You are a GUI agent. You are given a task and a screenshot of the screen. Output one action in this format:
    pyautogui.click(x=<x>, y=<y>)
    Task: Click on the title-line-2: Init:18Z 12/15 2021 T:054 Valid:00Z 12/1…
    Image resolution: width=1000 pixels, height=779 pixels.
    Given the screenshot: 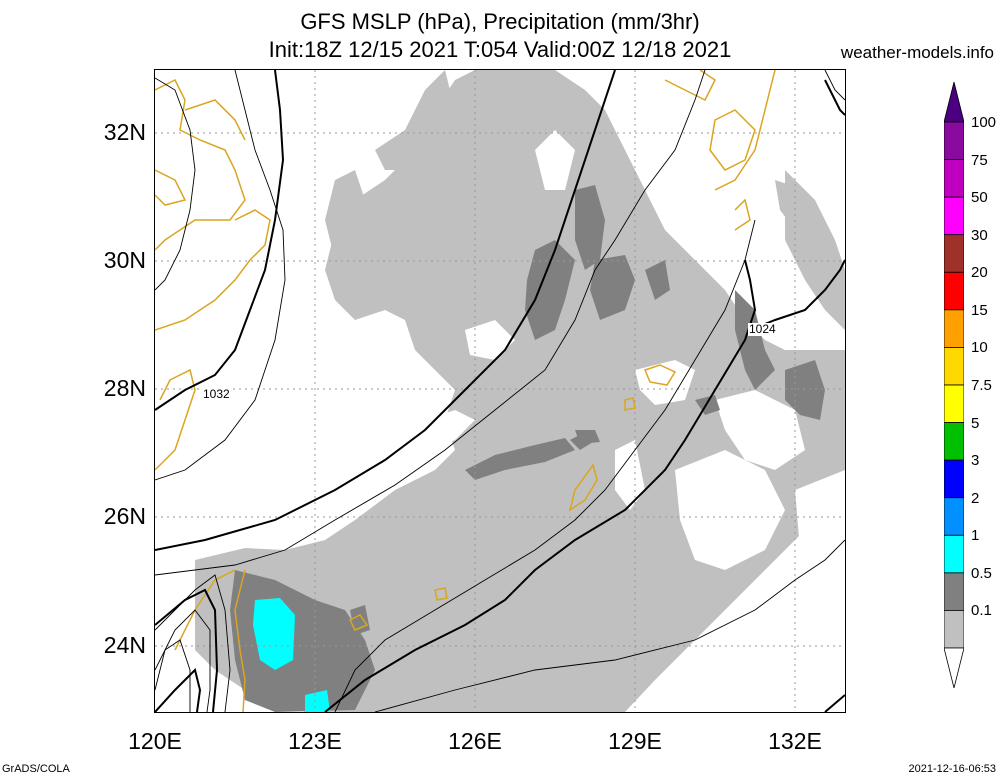 What is the action you would take?
    pyautogui.click(x=500, y=49)
    